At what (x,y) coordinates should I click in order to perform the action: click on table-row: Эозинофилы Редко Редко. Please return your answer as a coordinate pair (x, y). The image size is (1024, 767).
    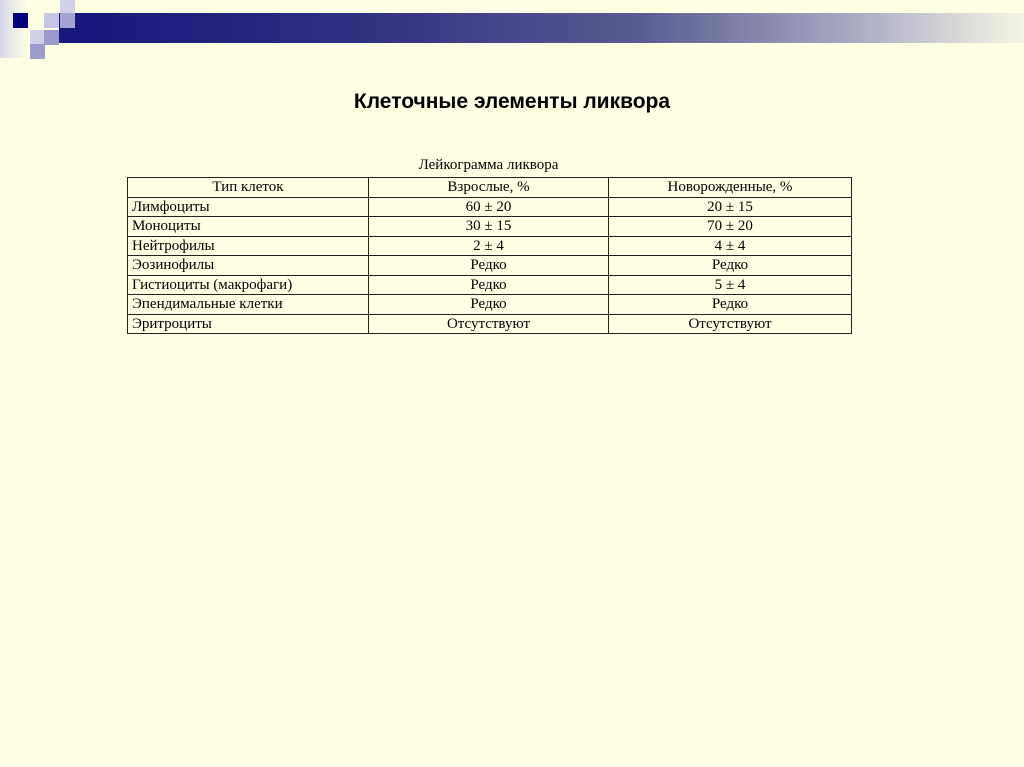
    Looking at the image, I should click on (489, 265).